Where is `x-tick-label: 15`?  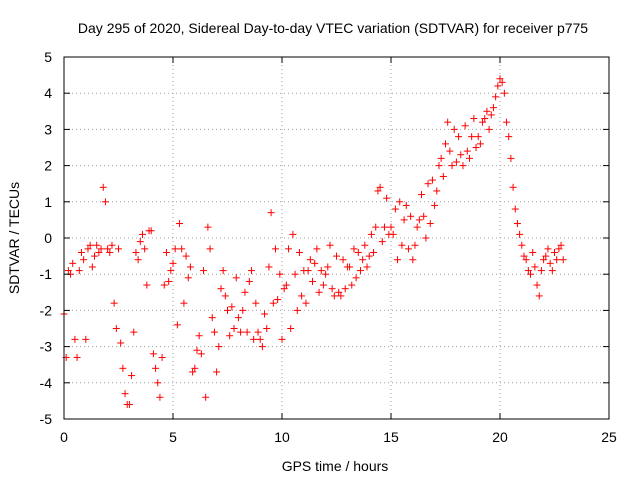
x-tick-label: 15 is located at coordinates (391, 437).